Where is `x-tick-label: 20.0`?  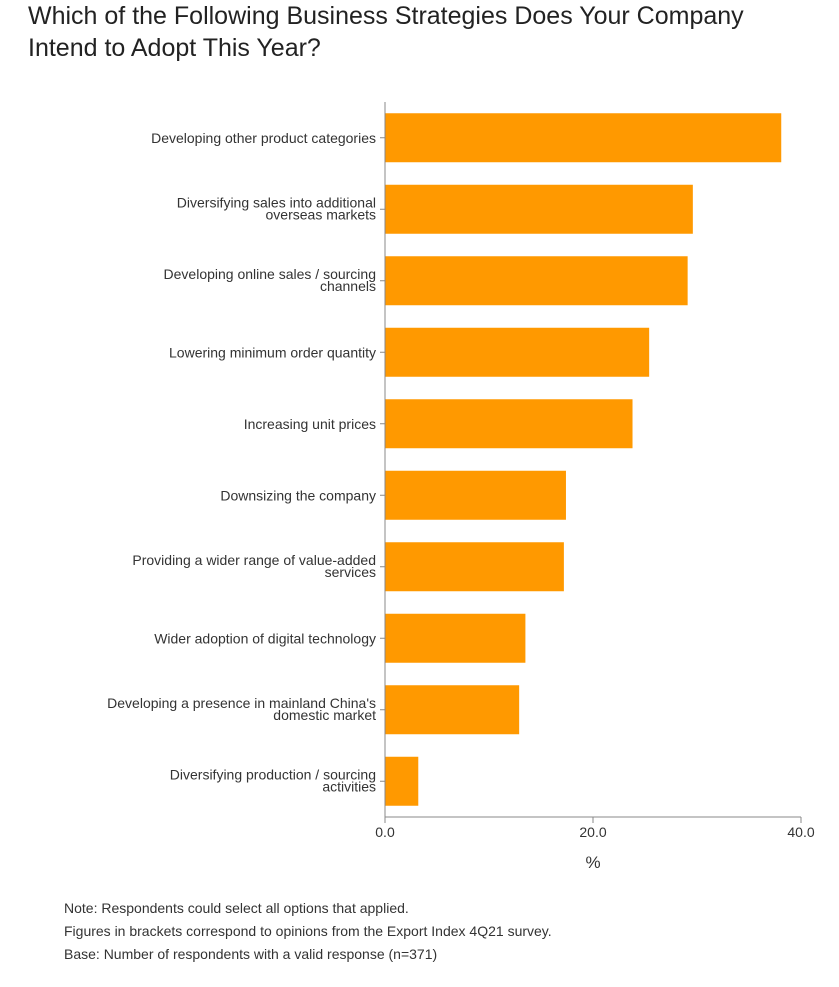 x-tick-label: 20.0 is located at coordinates (592, 832).